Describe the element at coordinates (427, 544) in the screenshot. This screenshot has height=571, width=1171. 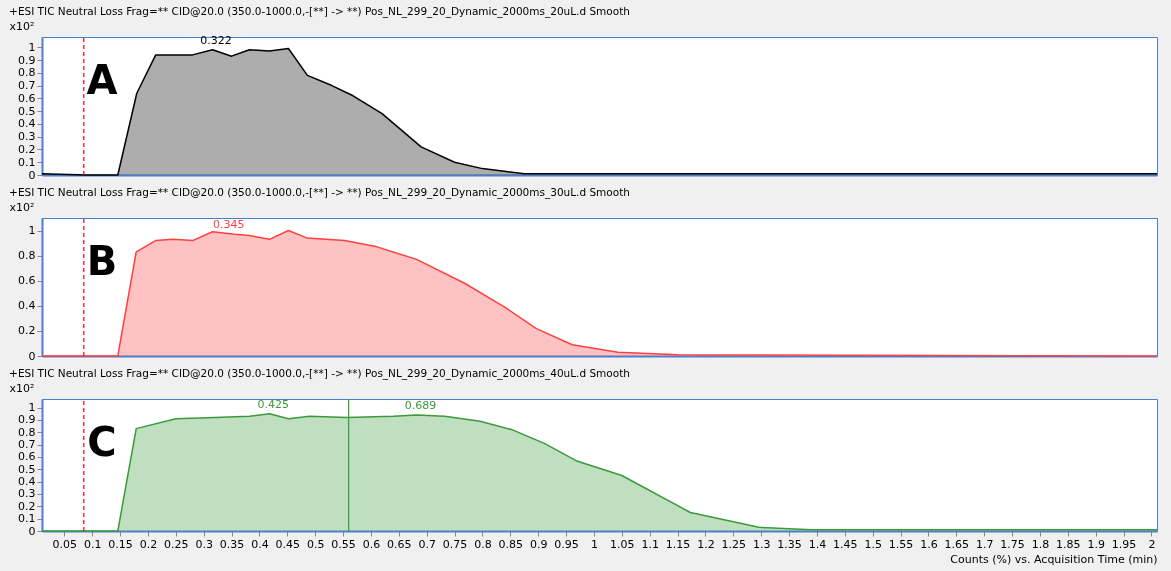
I see `x-tick-label: 0.7` at that location.